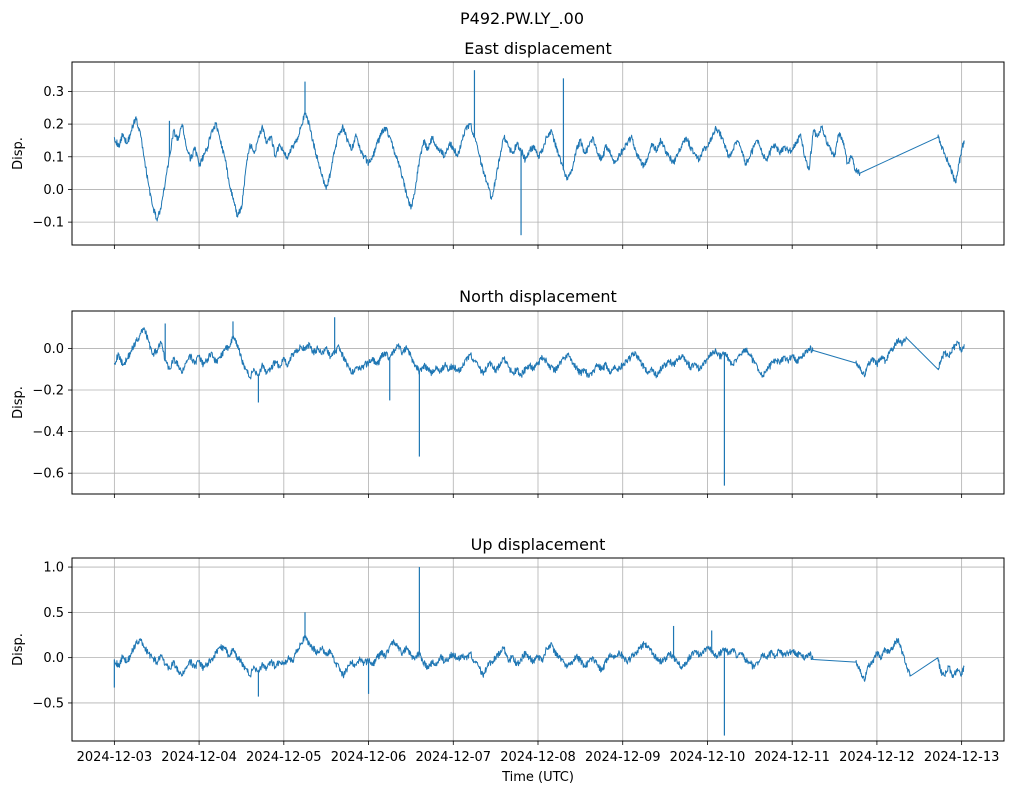 This screenshot has width=1012, height=795. I want to click on x-tick-label: 2024-12-05, so click(284, 757).